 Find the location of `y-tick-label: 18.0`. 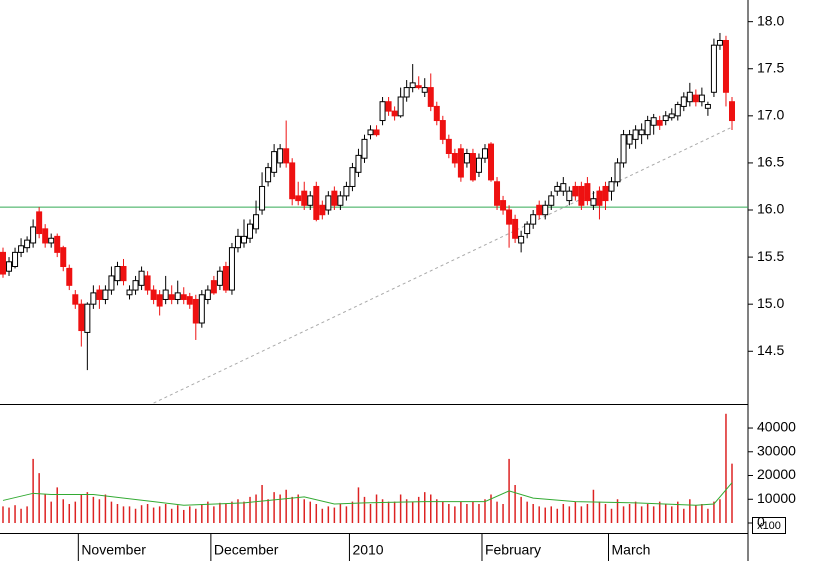

y-tick-label: 18.0 is located at coordinates (770, 20).